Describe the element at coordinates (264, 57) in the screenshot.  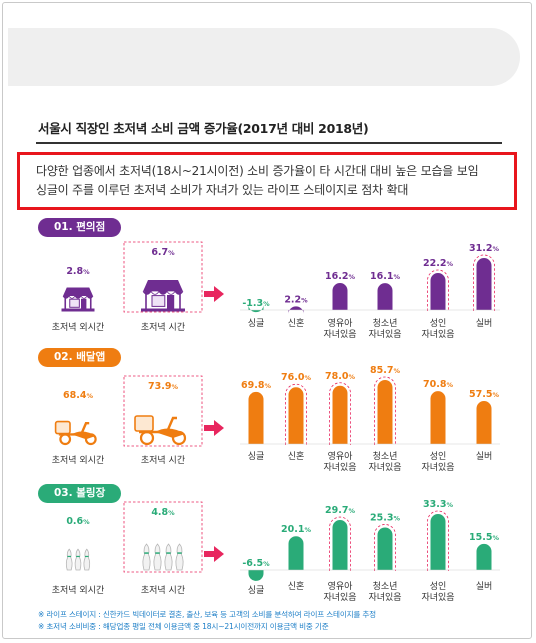
I see `header-banner` at that location.